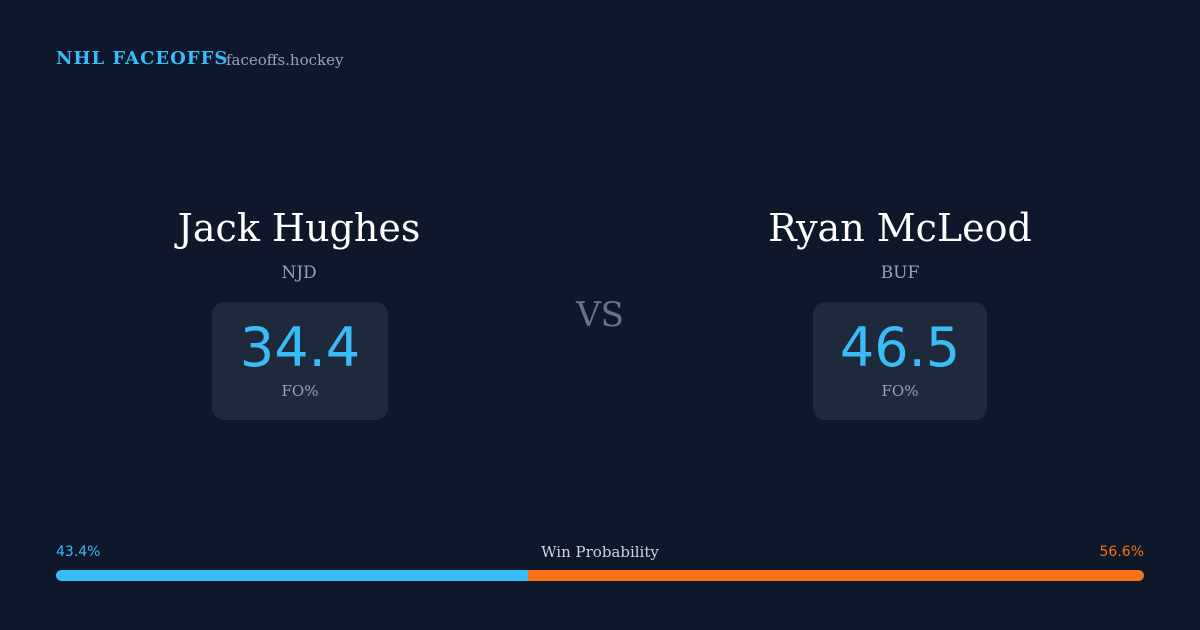 The width and height of the screenshot is (1200, 630). I want to click on stat-value: 34.4, so click(300, 347).